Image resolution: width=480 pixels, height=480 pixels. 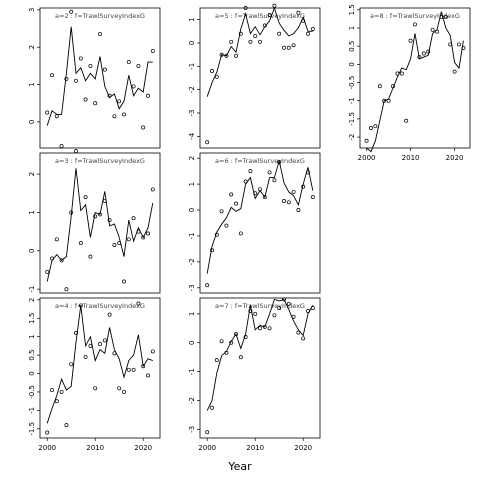 What do you see at coordinates (254, 223) in the screenshot?
I see `panel-5: a=6 : f=TrawlSurveyIndexG 2 1 0 -1 -2 -3` at bounding box center [254, 223].